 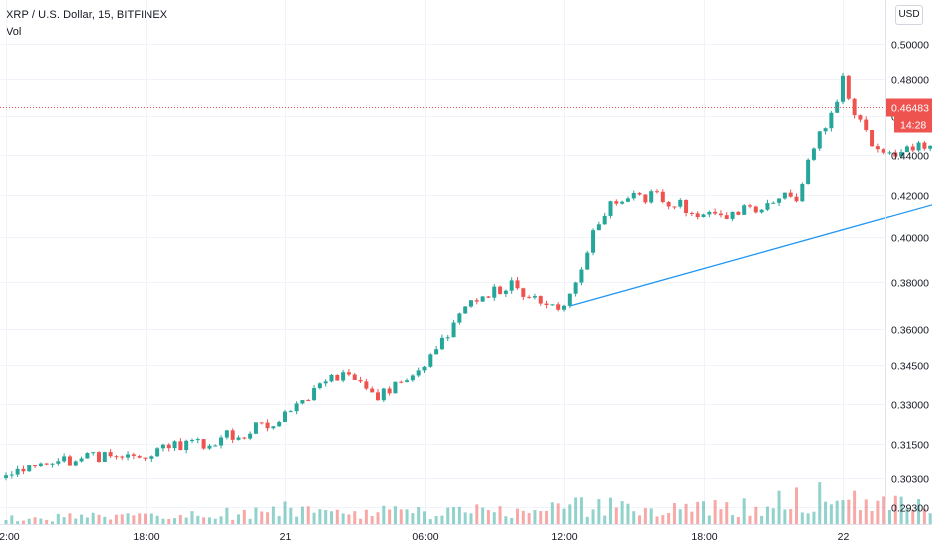 I want to click on currency-button: USD, so click(x=909, y=15).